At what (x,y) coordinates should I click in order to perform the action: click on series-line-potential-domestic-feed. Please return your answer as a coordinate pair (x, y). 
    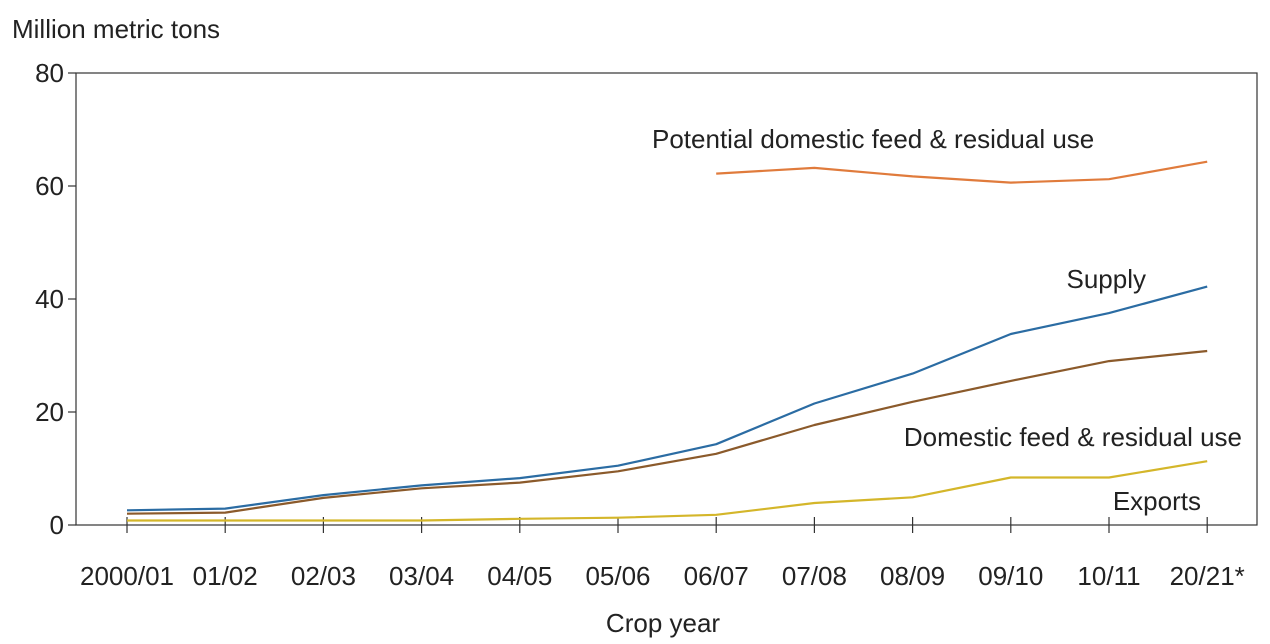
    Looking at the image, I should click on (962, 172).